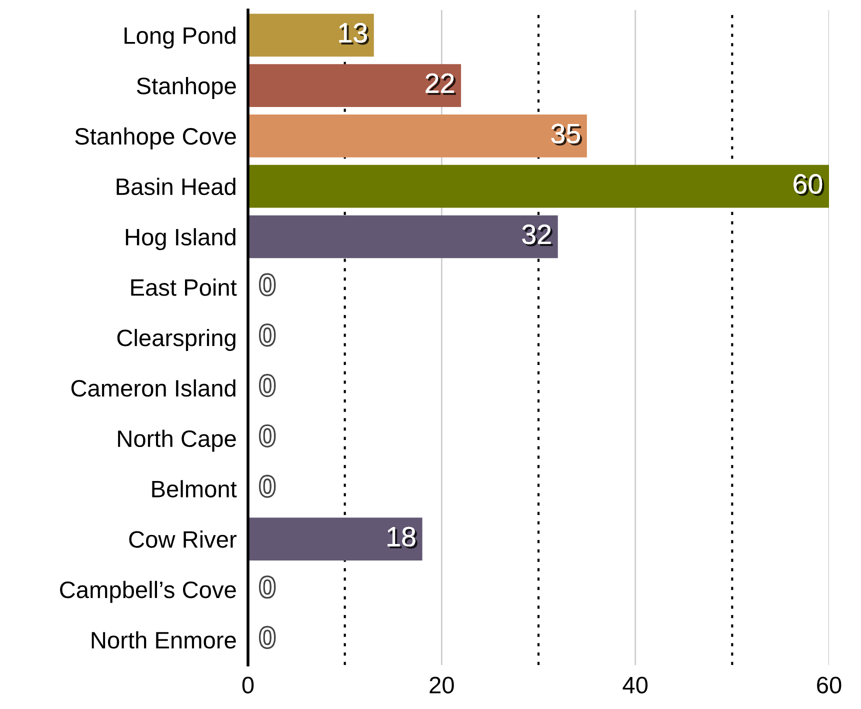 The image size is (861, 709). Describe the element at coordinates (155, 138) in the screenshot. I see `y-tick-label: Stanhope Cove` at that location.